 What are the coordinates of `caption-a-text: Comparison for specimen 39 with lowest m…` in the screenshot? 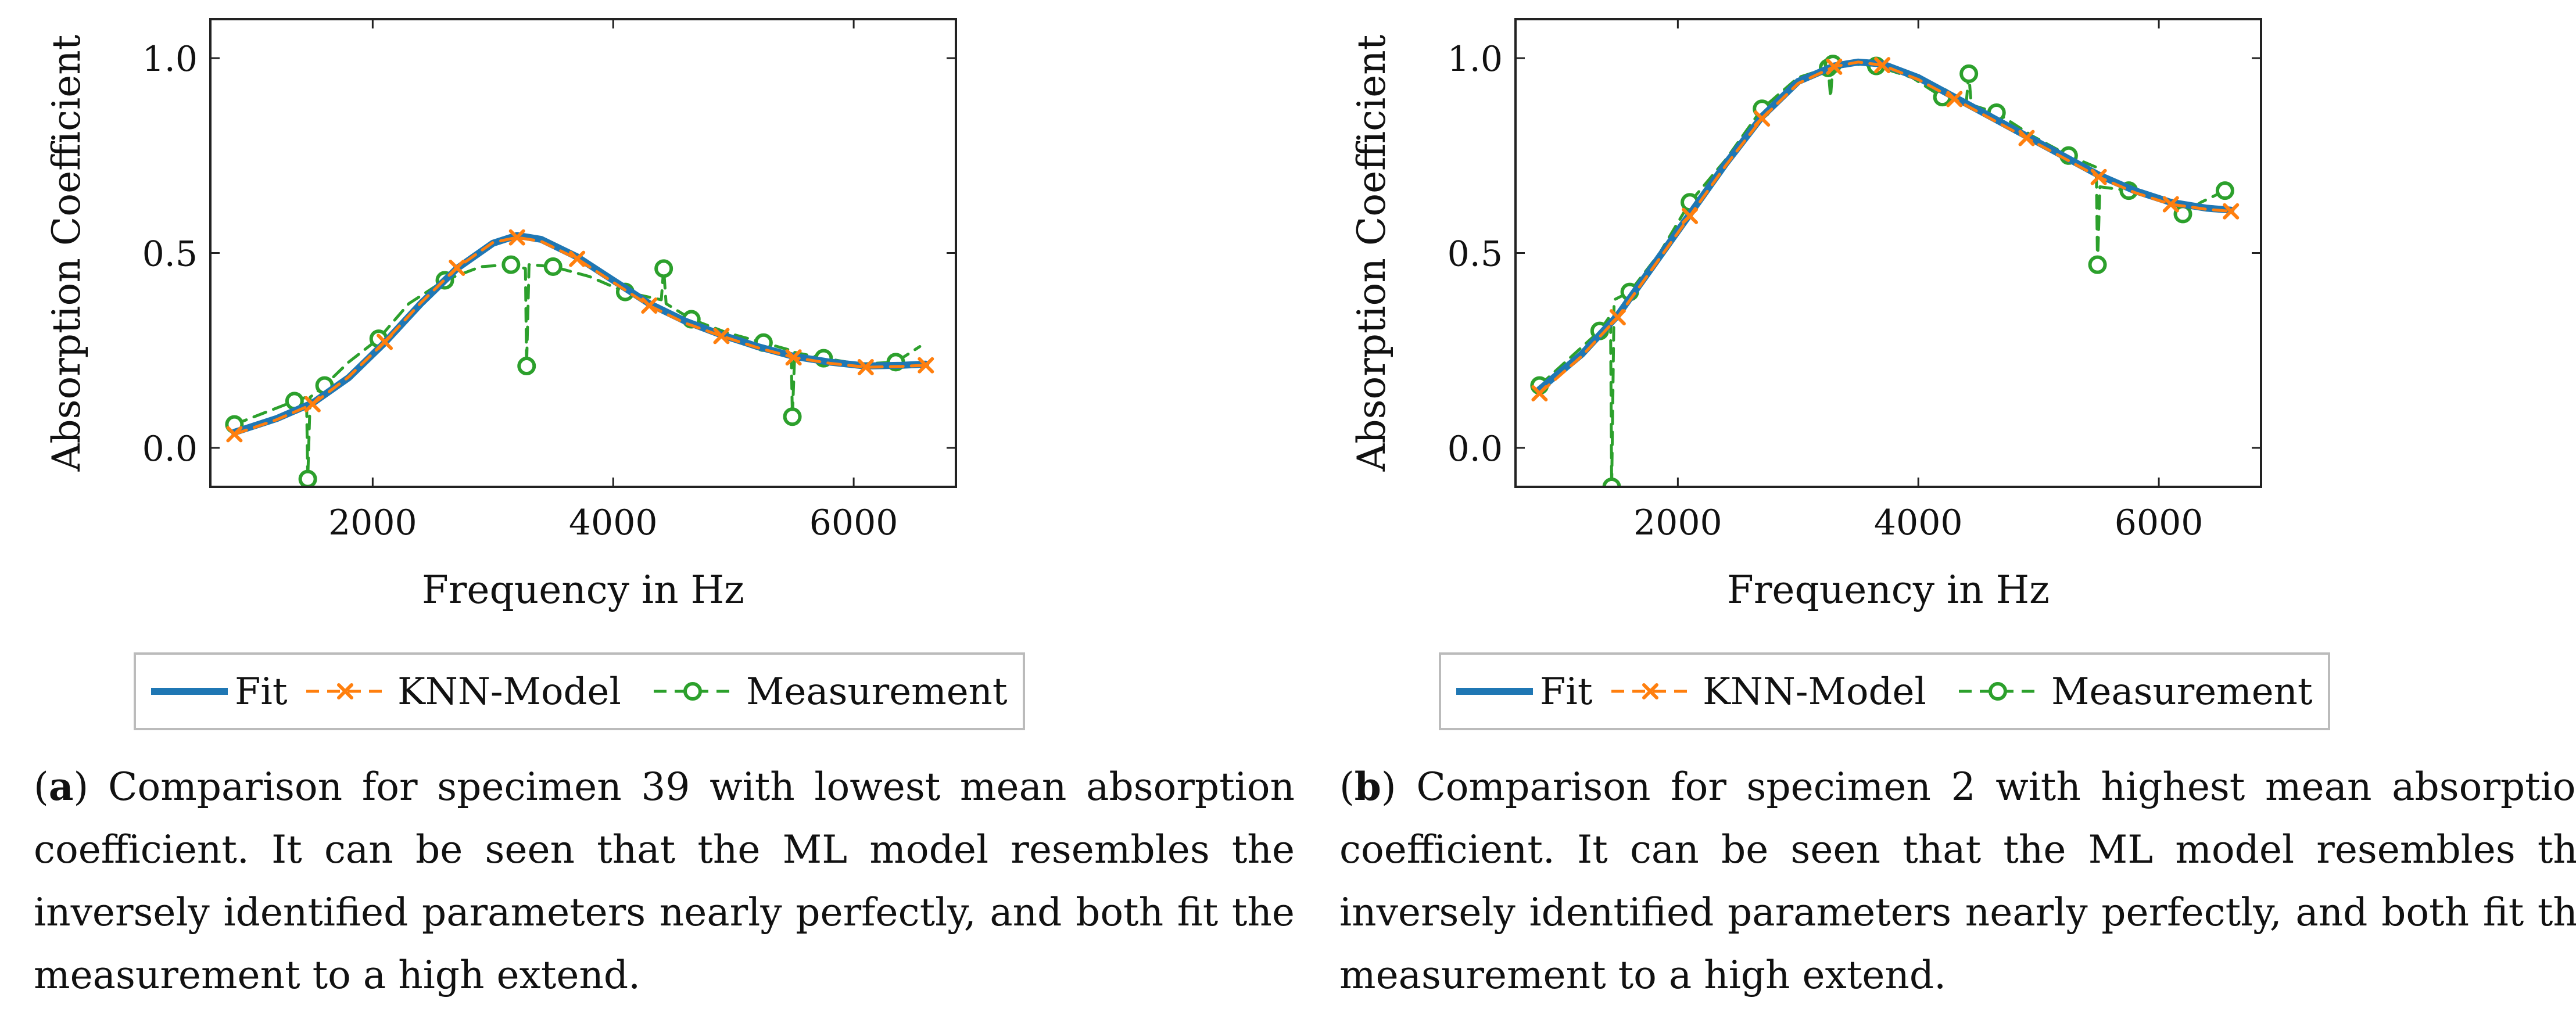 It's located at (664, 881).